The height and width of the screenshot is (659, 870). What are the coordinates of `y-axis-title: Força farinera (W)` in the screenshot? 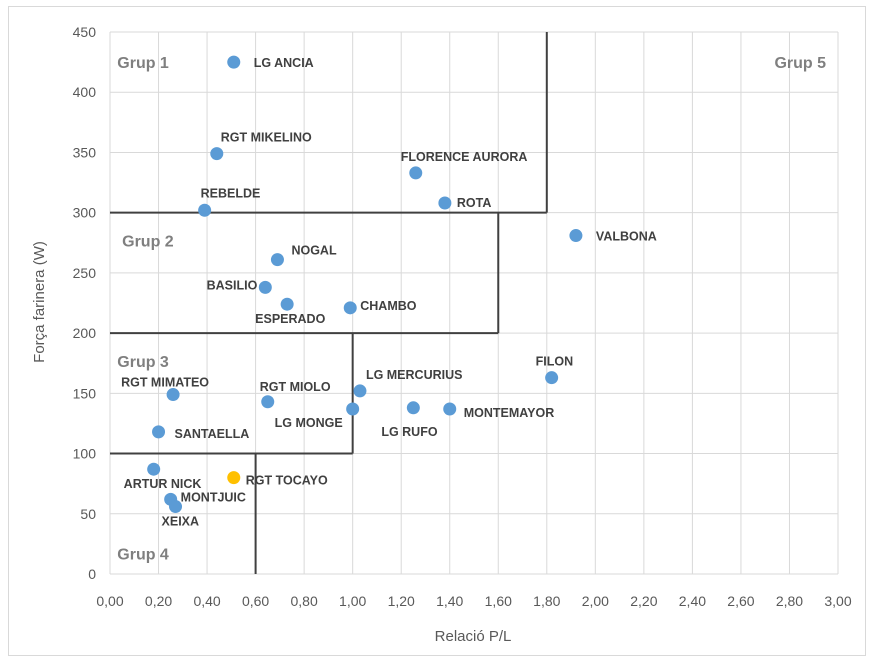 It's located at (39, 302).